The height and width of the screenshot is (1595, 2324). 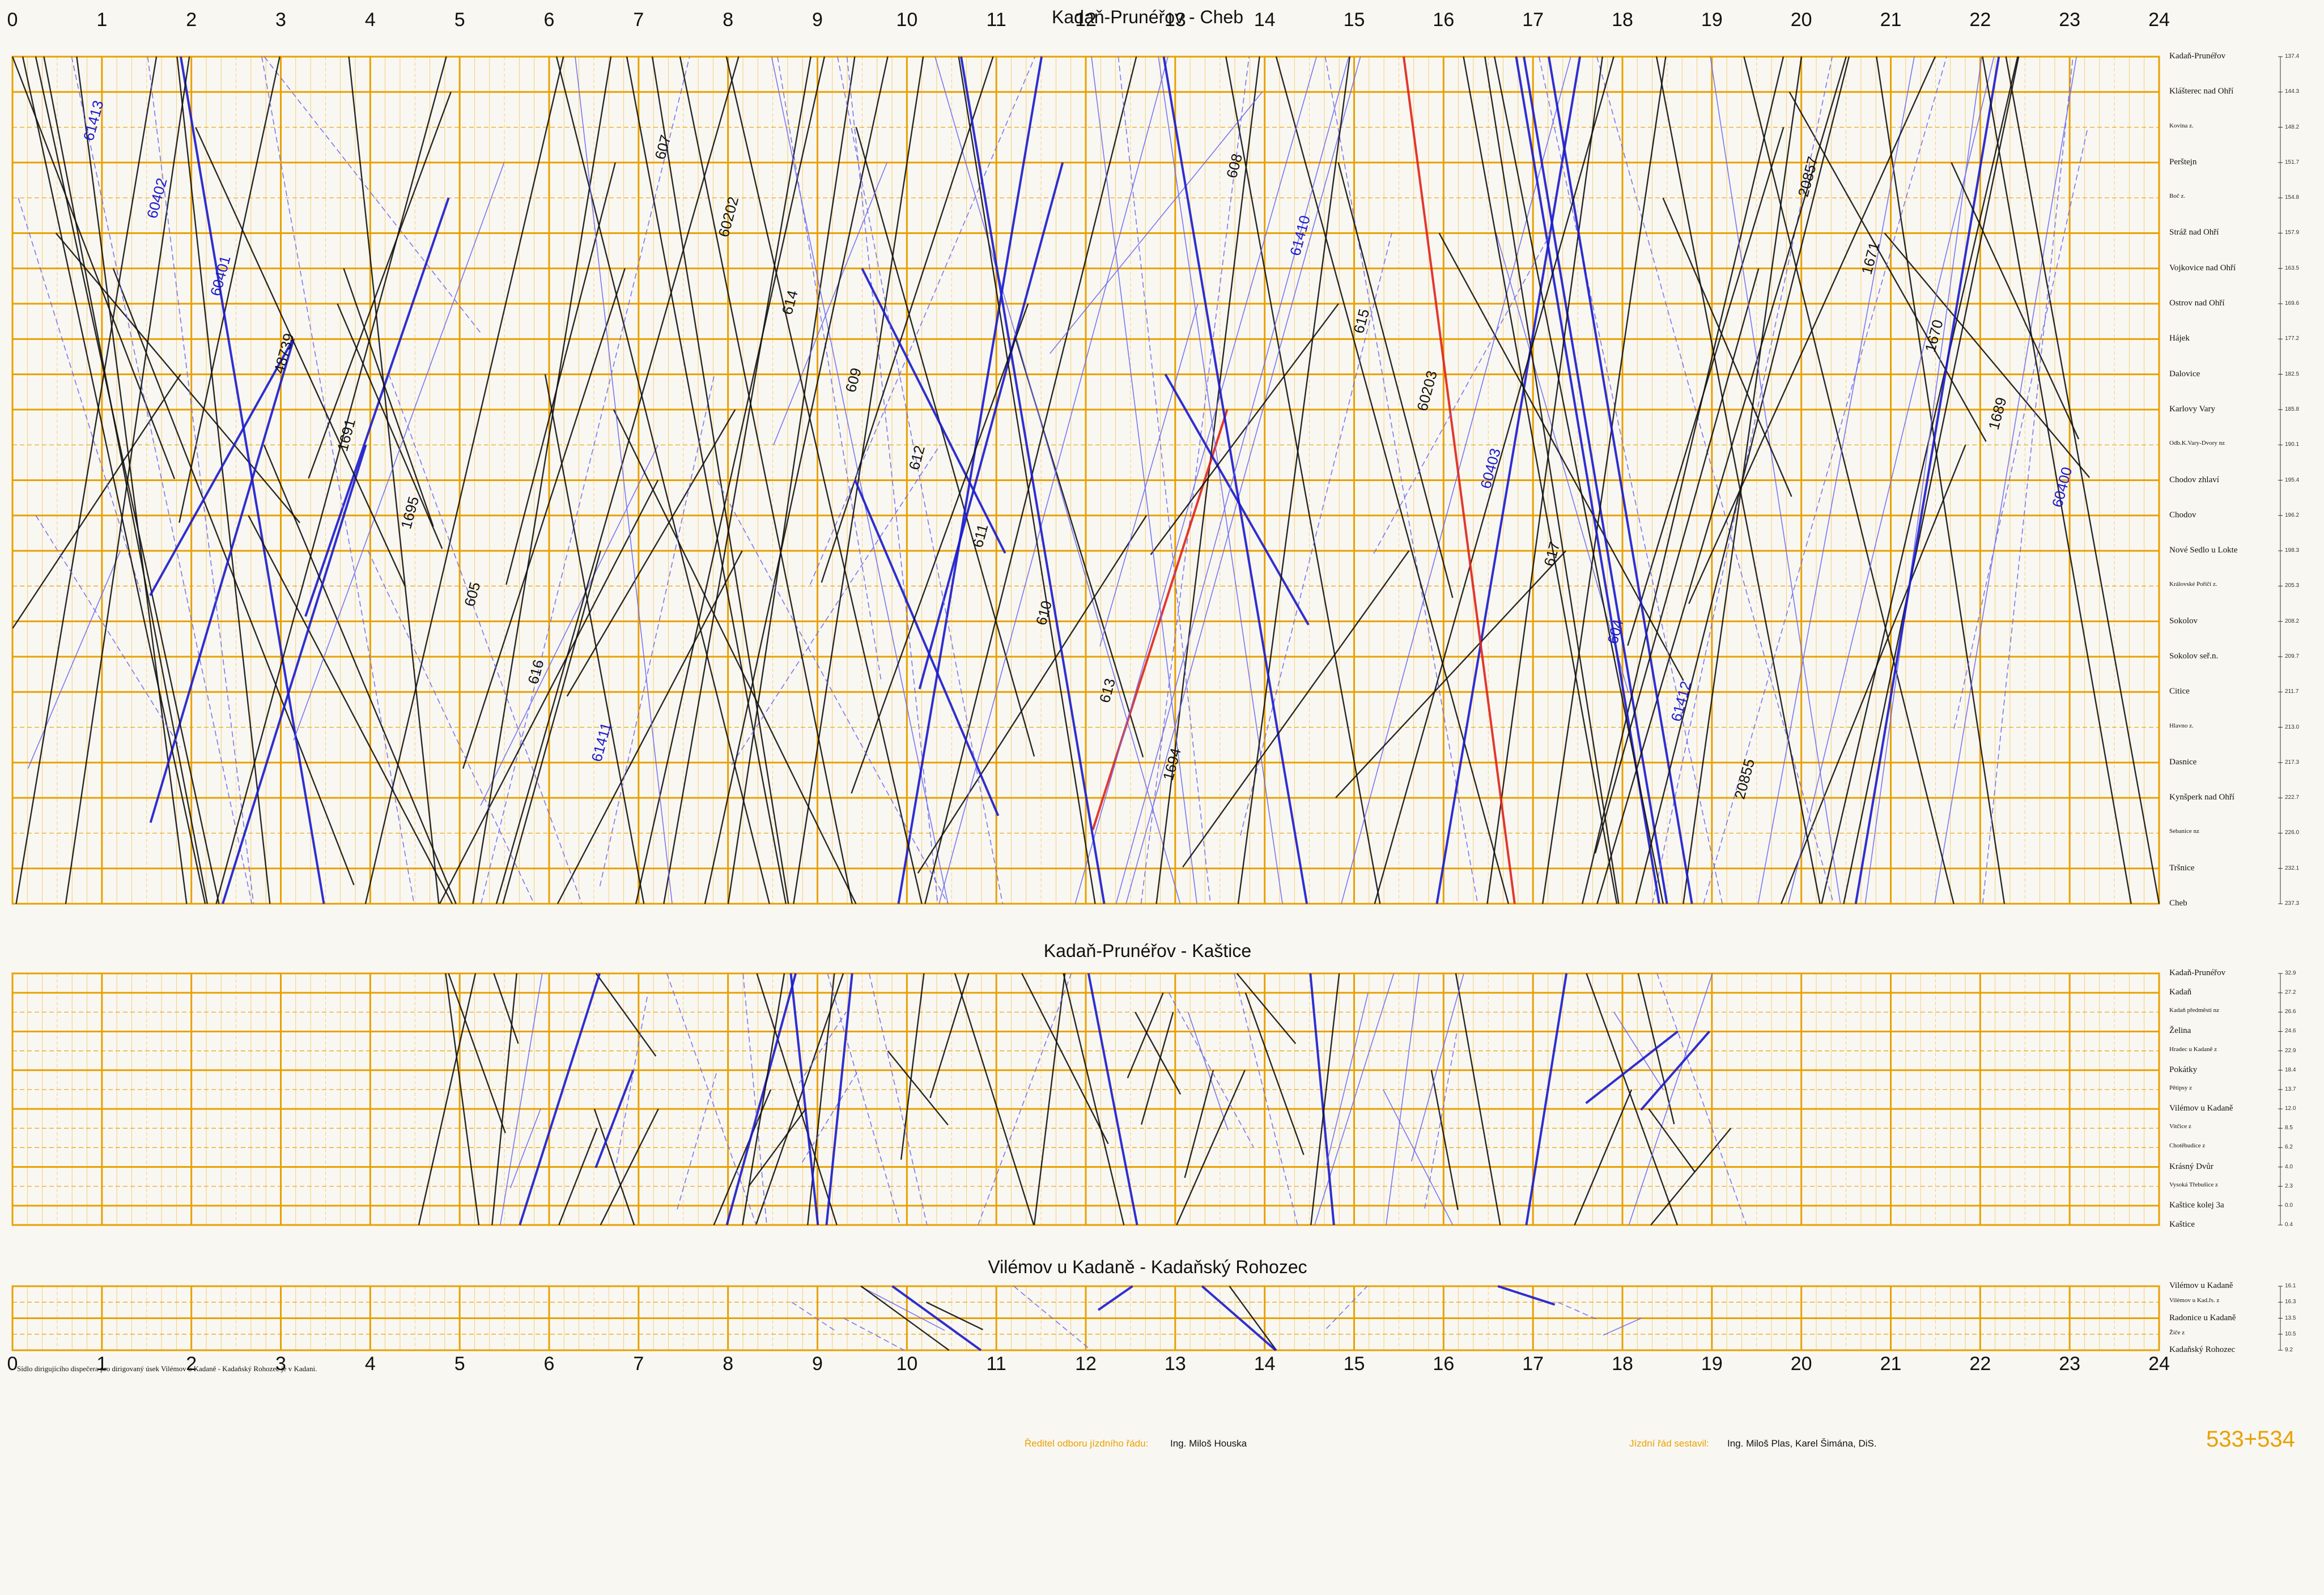 I want to click on station-km: 2.3, so click(x=2289, y=1186).